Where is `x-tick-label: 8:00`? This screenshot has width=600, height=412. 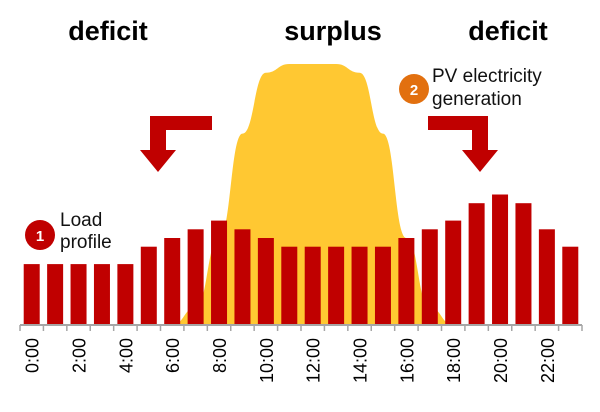 x-tick-label: 8:00 is located at coordinates (220, 355).